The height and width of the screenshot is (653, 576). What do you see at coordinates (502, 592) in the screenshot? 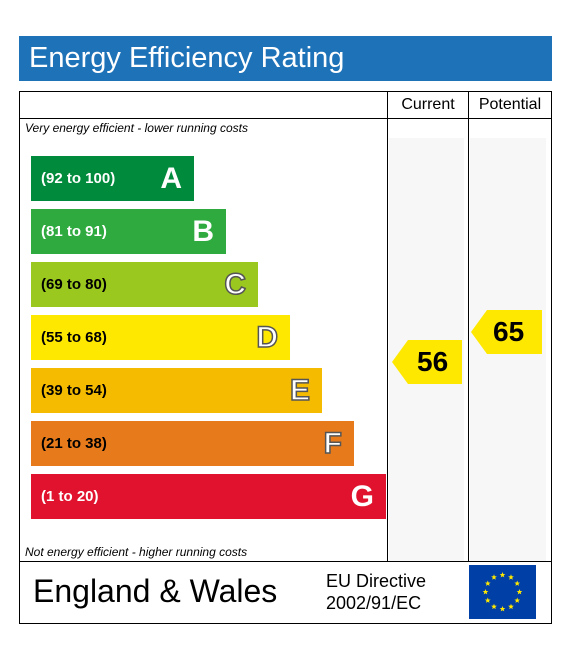
I see `eu-flag-icon` at bounding box center [502, 592].